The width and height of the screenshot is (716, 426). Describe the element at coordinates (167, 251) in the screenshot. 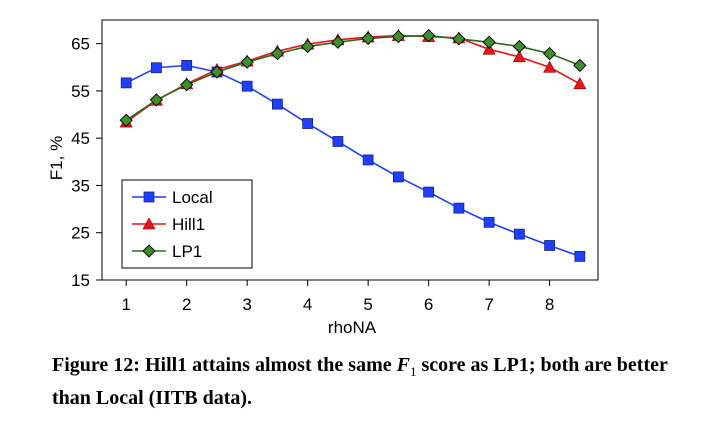

I see `legend-item-lp1: LP1` at that location.